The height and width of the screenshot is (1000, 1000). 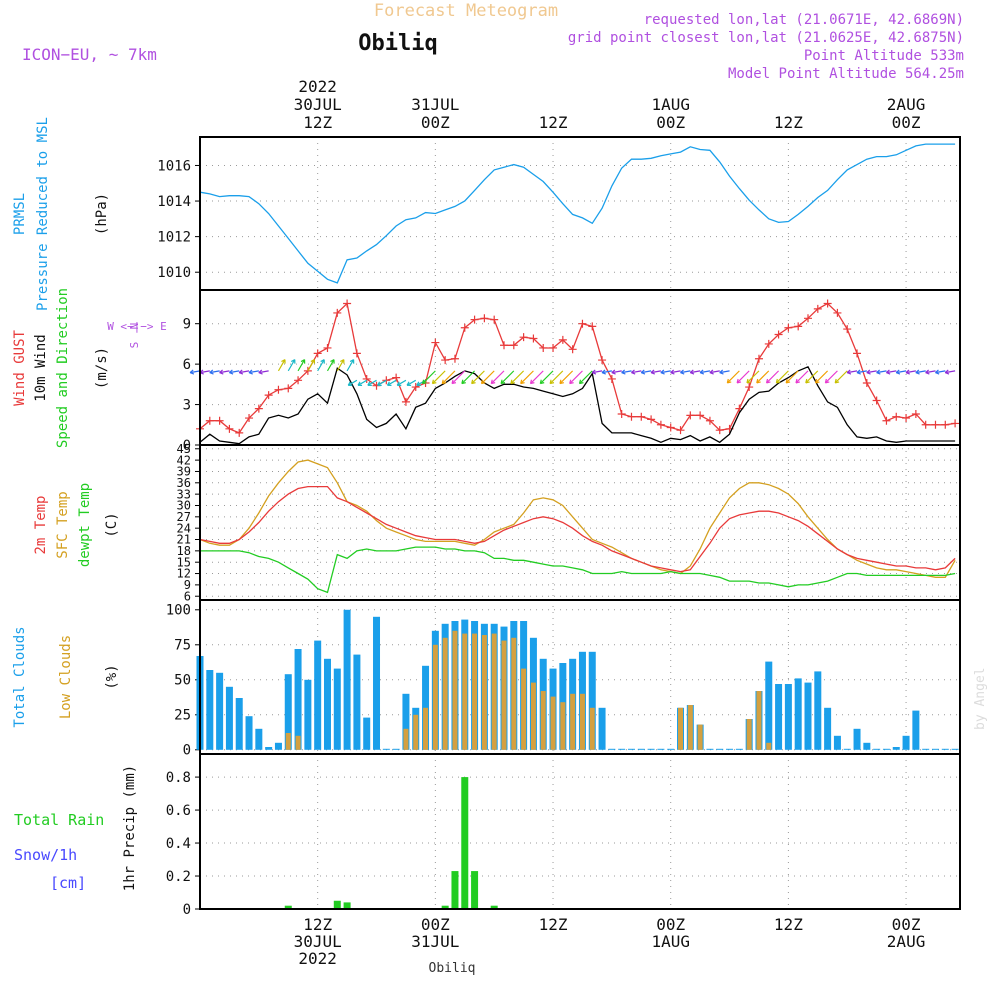 I want to click on precip-legend-rain-word-1: Total Rain, so click(x=59, y=820).